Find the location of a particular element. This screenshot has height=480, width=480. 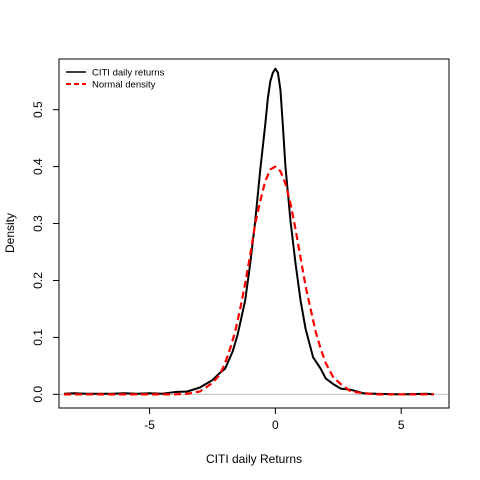

x-tick-label-1: 0 is located at coordinates (275, 425).